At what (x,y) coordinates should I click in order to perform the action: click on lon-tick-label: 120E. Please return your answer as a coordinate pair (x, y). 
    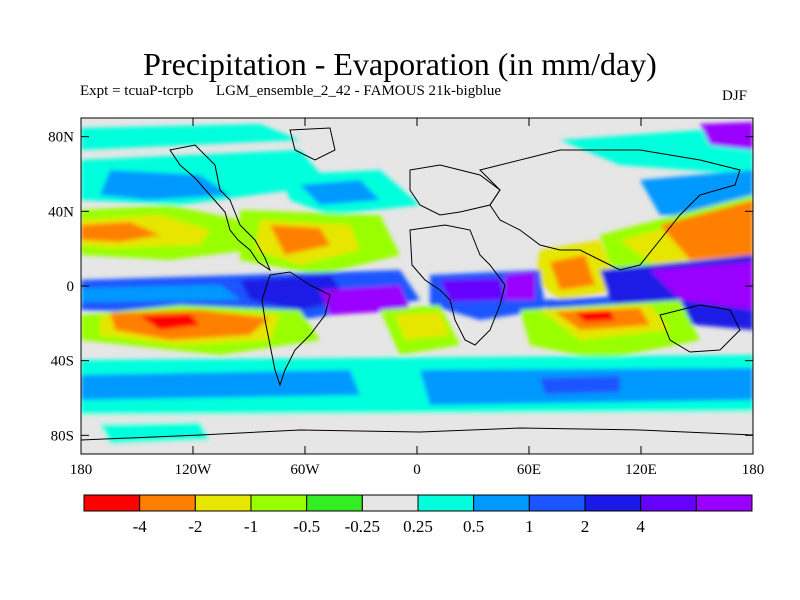
    Looking at the image, I should click on (641, 470).